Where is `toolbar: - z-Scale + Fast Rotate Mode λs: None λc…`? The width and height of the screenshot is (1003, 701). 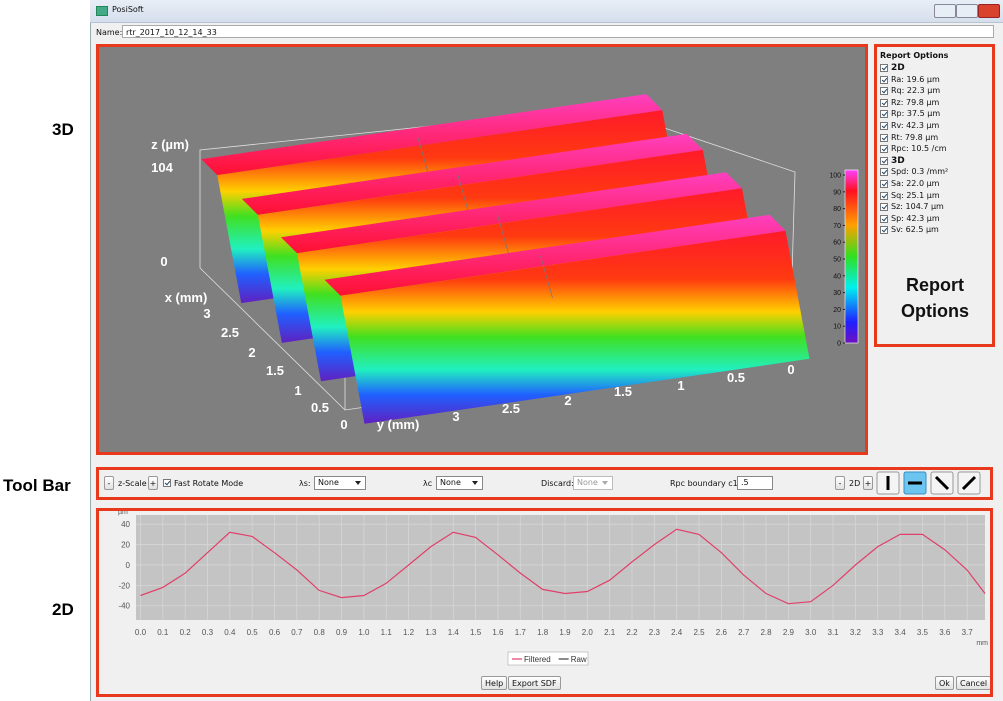 toolbar: - z-Scale + Fast Rotate Mode λs: None λc… is located at coordinates (544, 483).